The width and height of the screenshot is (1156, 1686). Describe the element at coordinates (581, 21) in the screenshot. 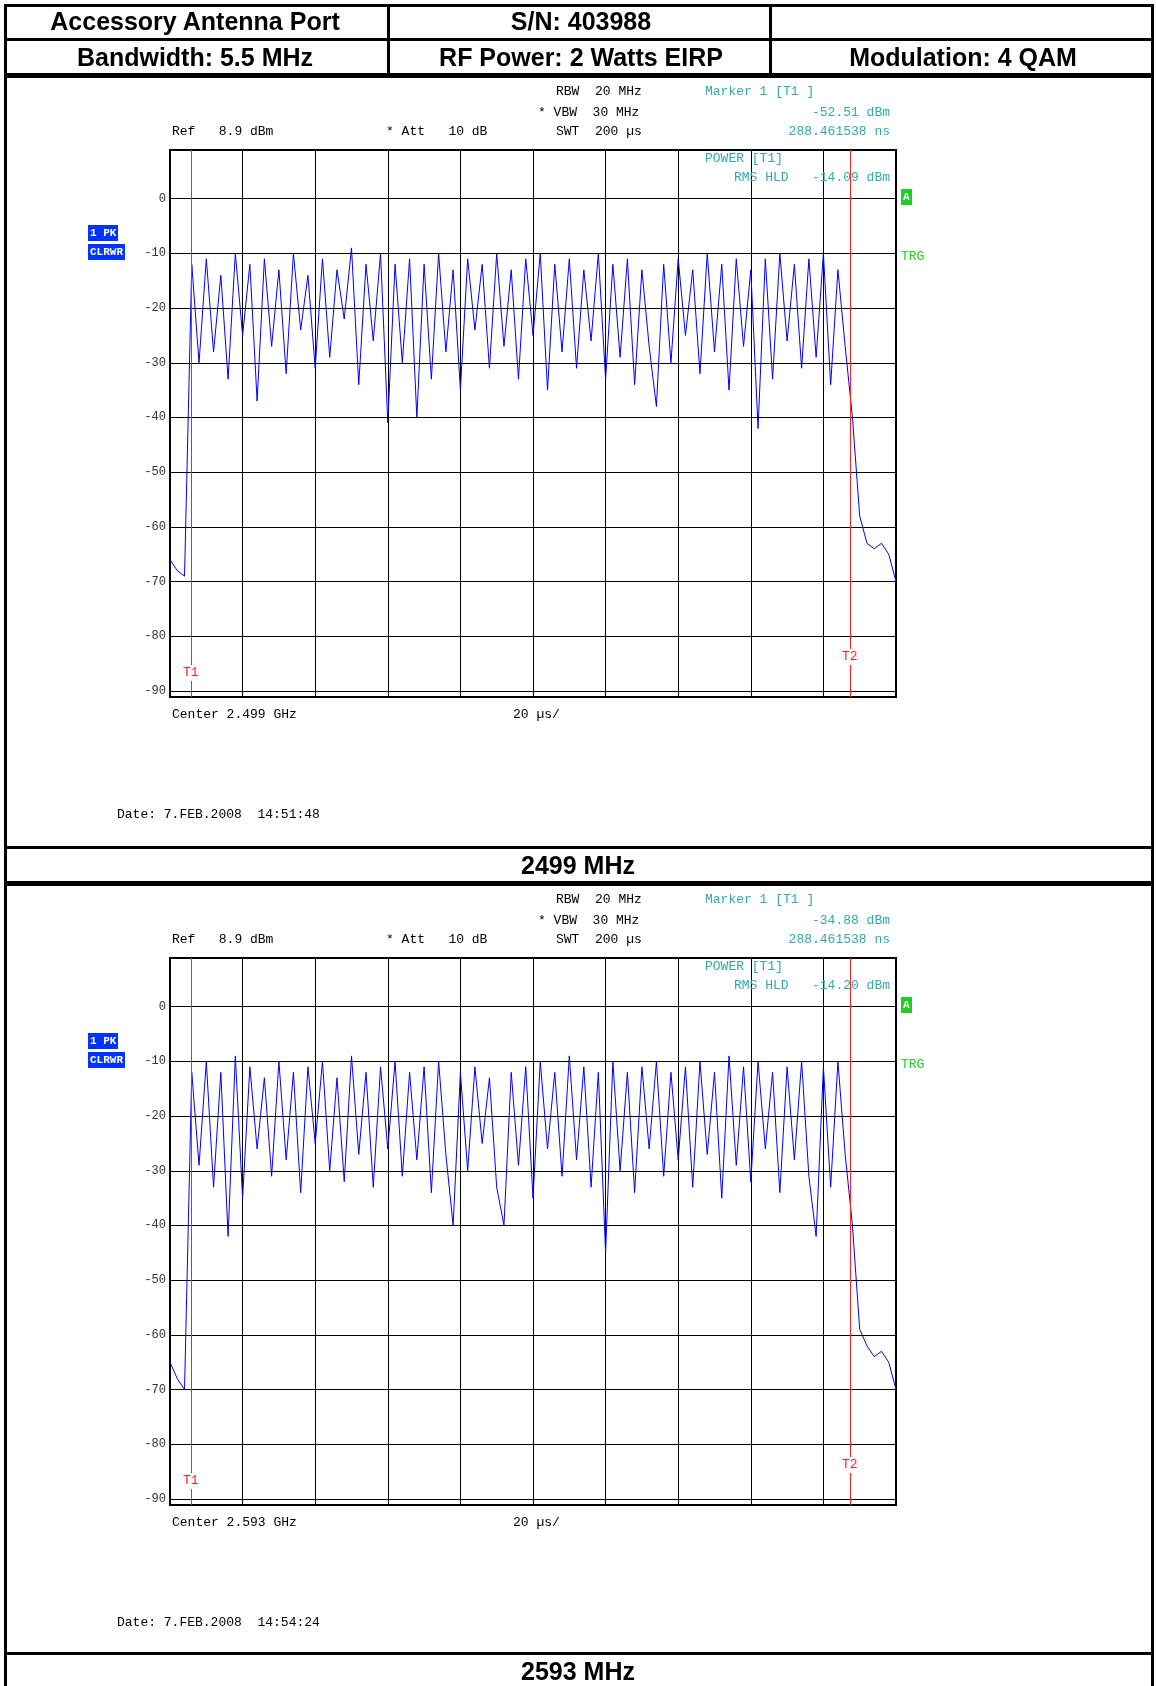

I see `text: S/N: 403988` at that location.